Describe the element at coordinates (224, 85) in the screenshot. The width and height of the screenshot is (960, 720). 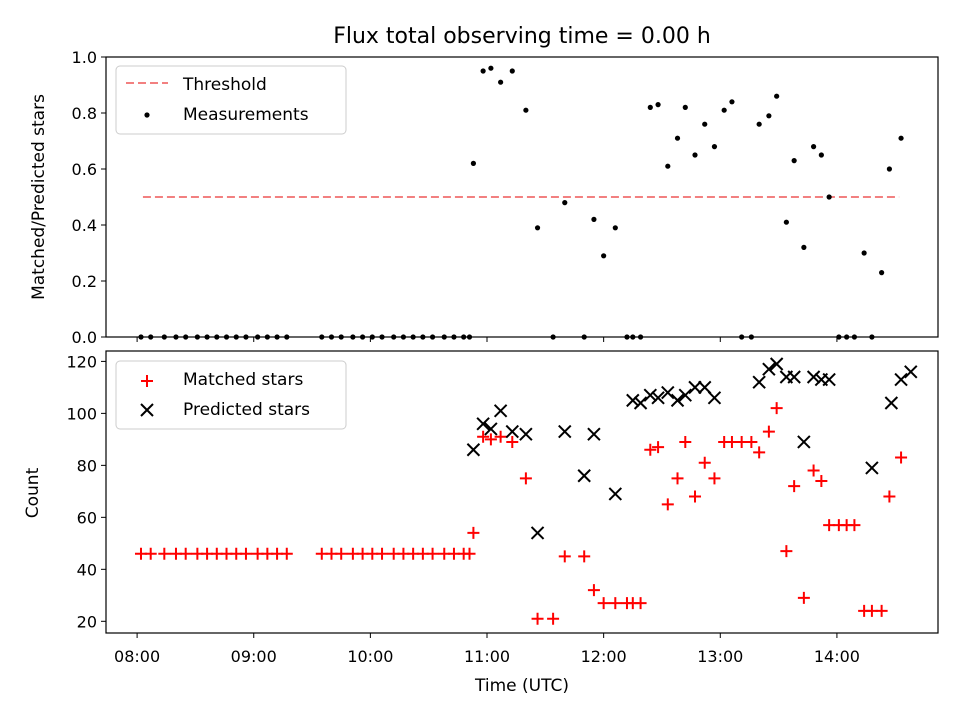
I see `legend-threshold-label: Threshold` at that location.